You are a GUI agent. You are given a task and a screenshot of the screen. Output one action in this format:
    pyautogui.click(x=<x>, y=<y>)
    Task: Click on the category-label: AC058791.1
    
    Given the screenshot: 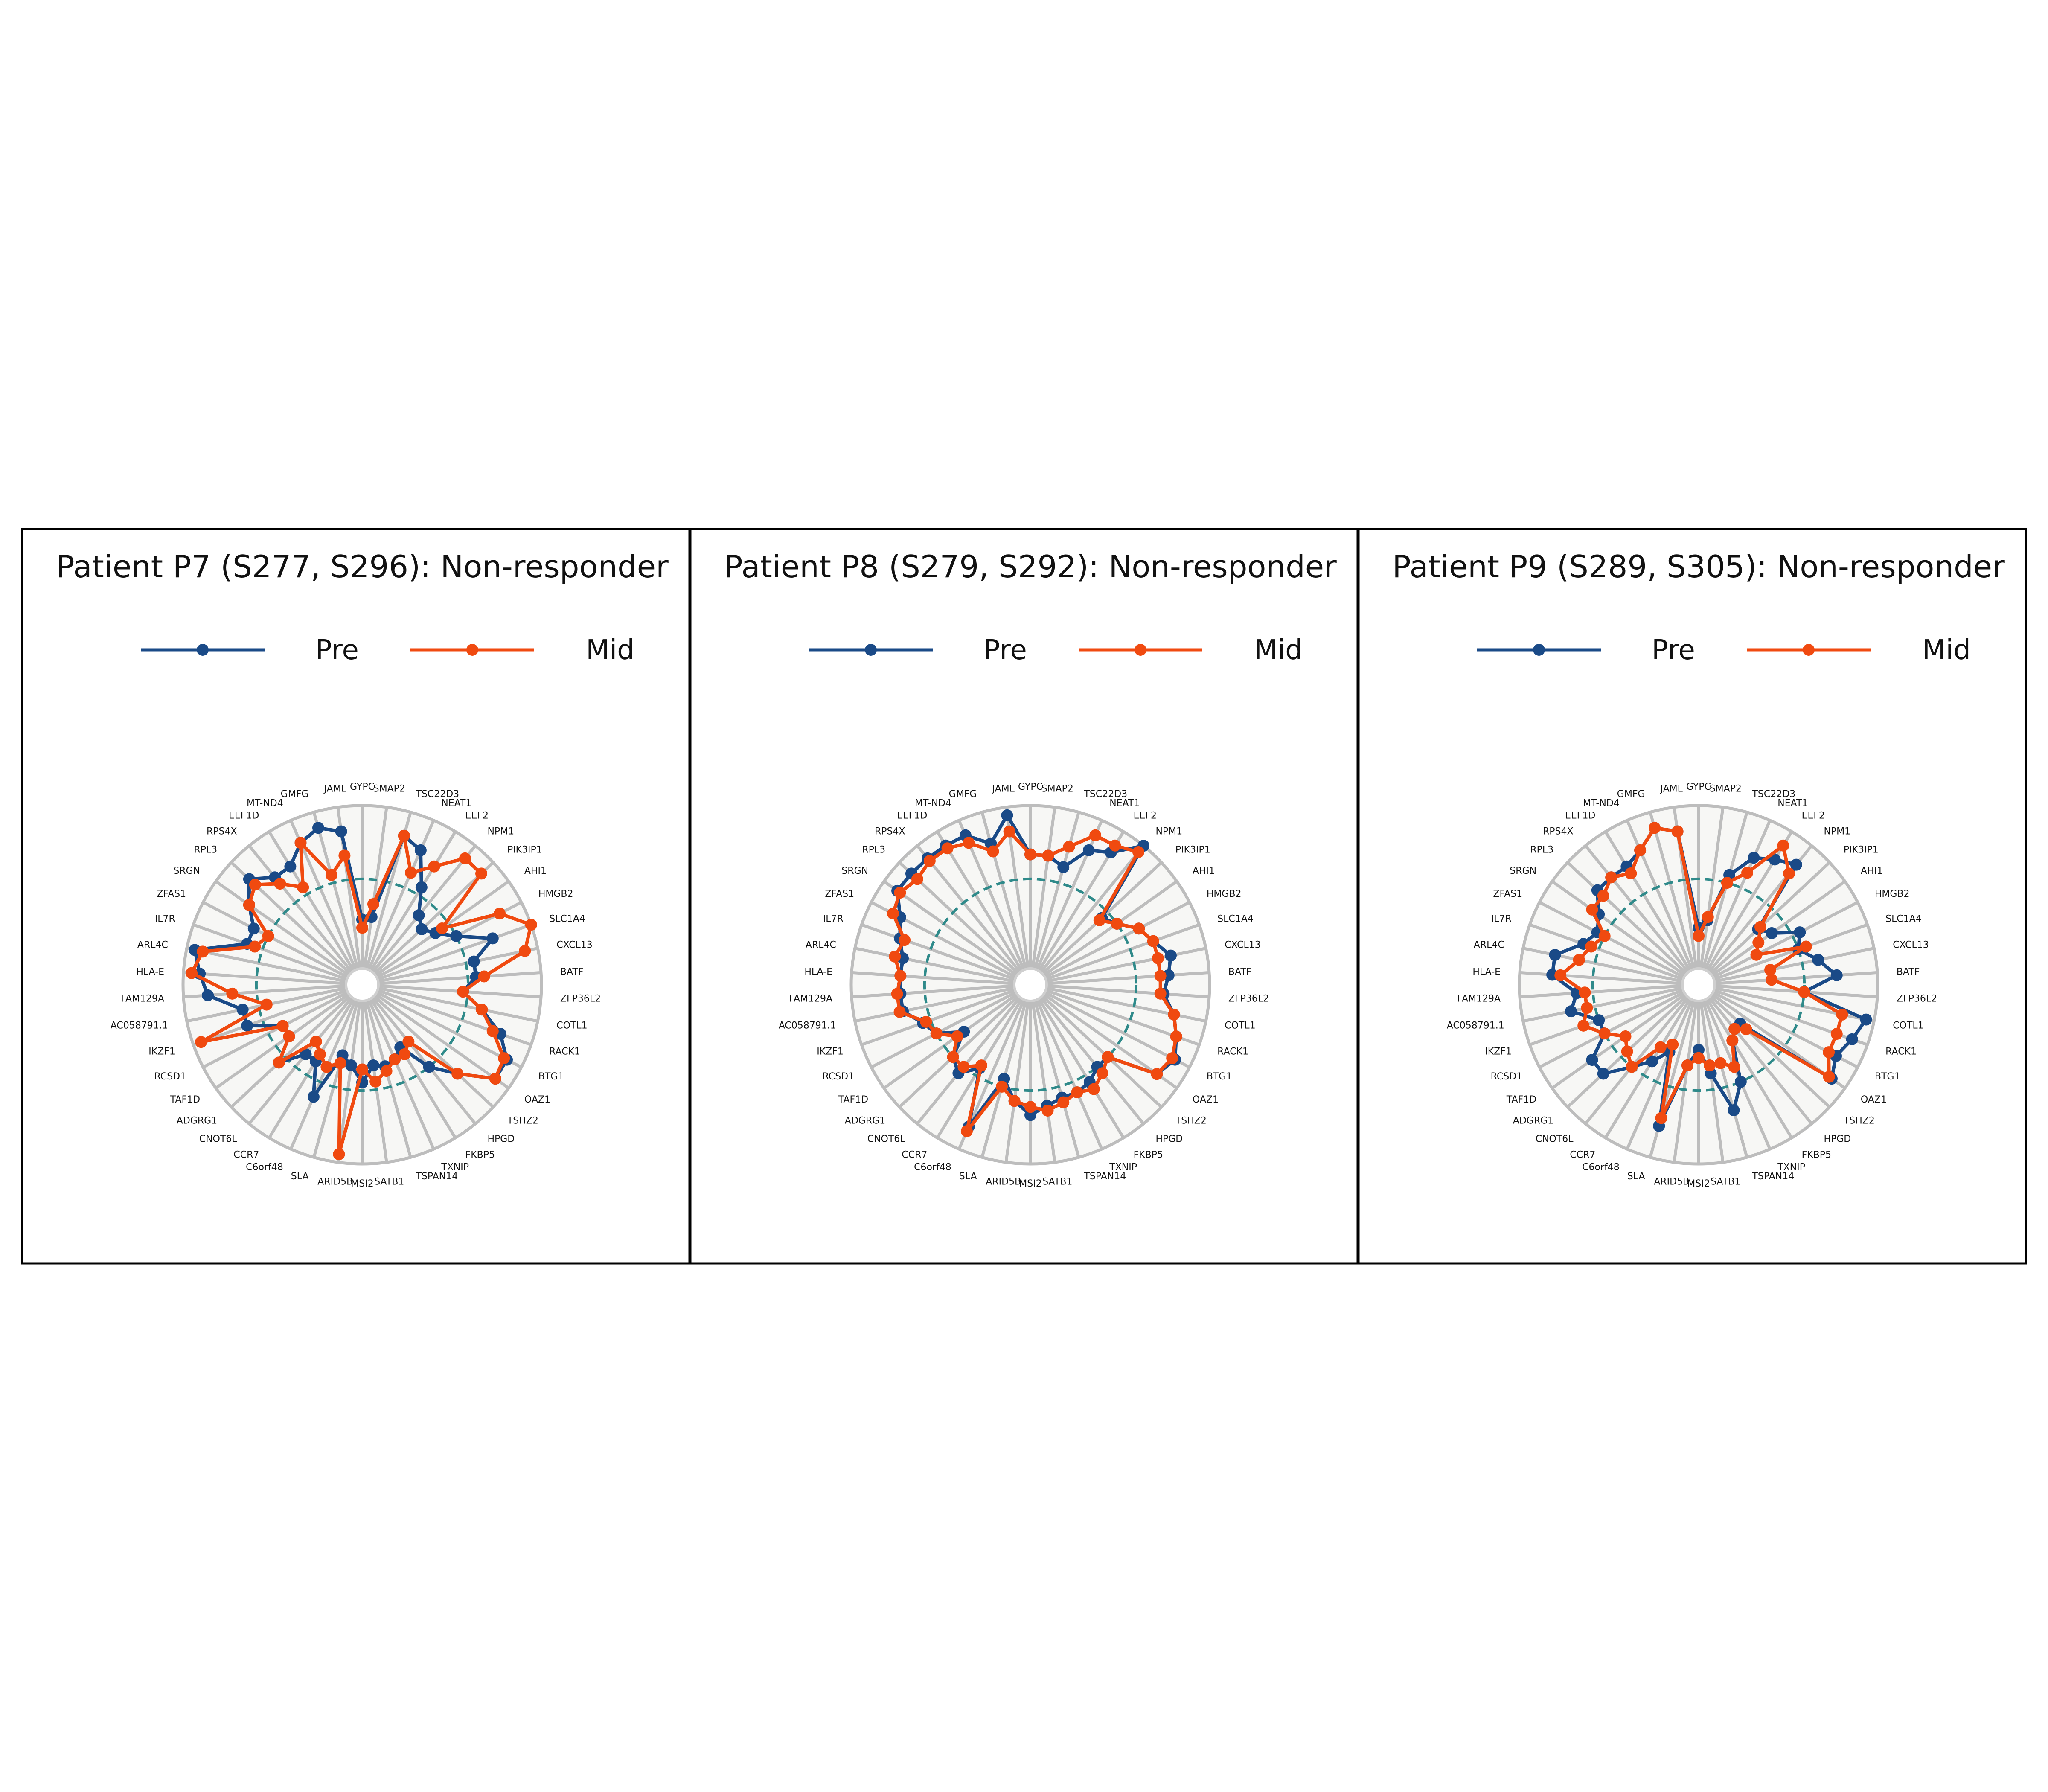 What is the action you would take?
    pyautogui.click(x=1475, y=1026)
    